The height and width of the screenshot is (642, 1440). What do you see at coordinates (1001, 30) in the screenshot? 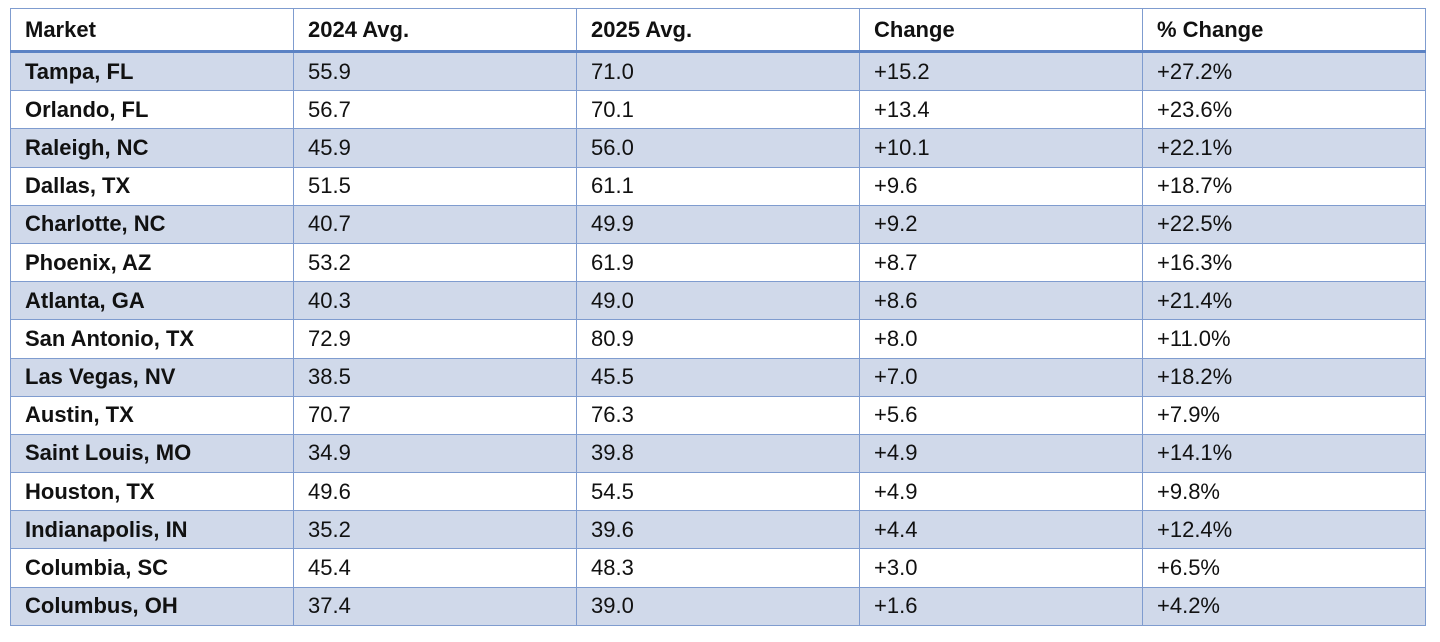
I see `header-cell: Change` at bounding box center [1001, 30].